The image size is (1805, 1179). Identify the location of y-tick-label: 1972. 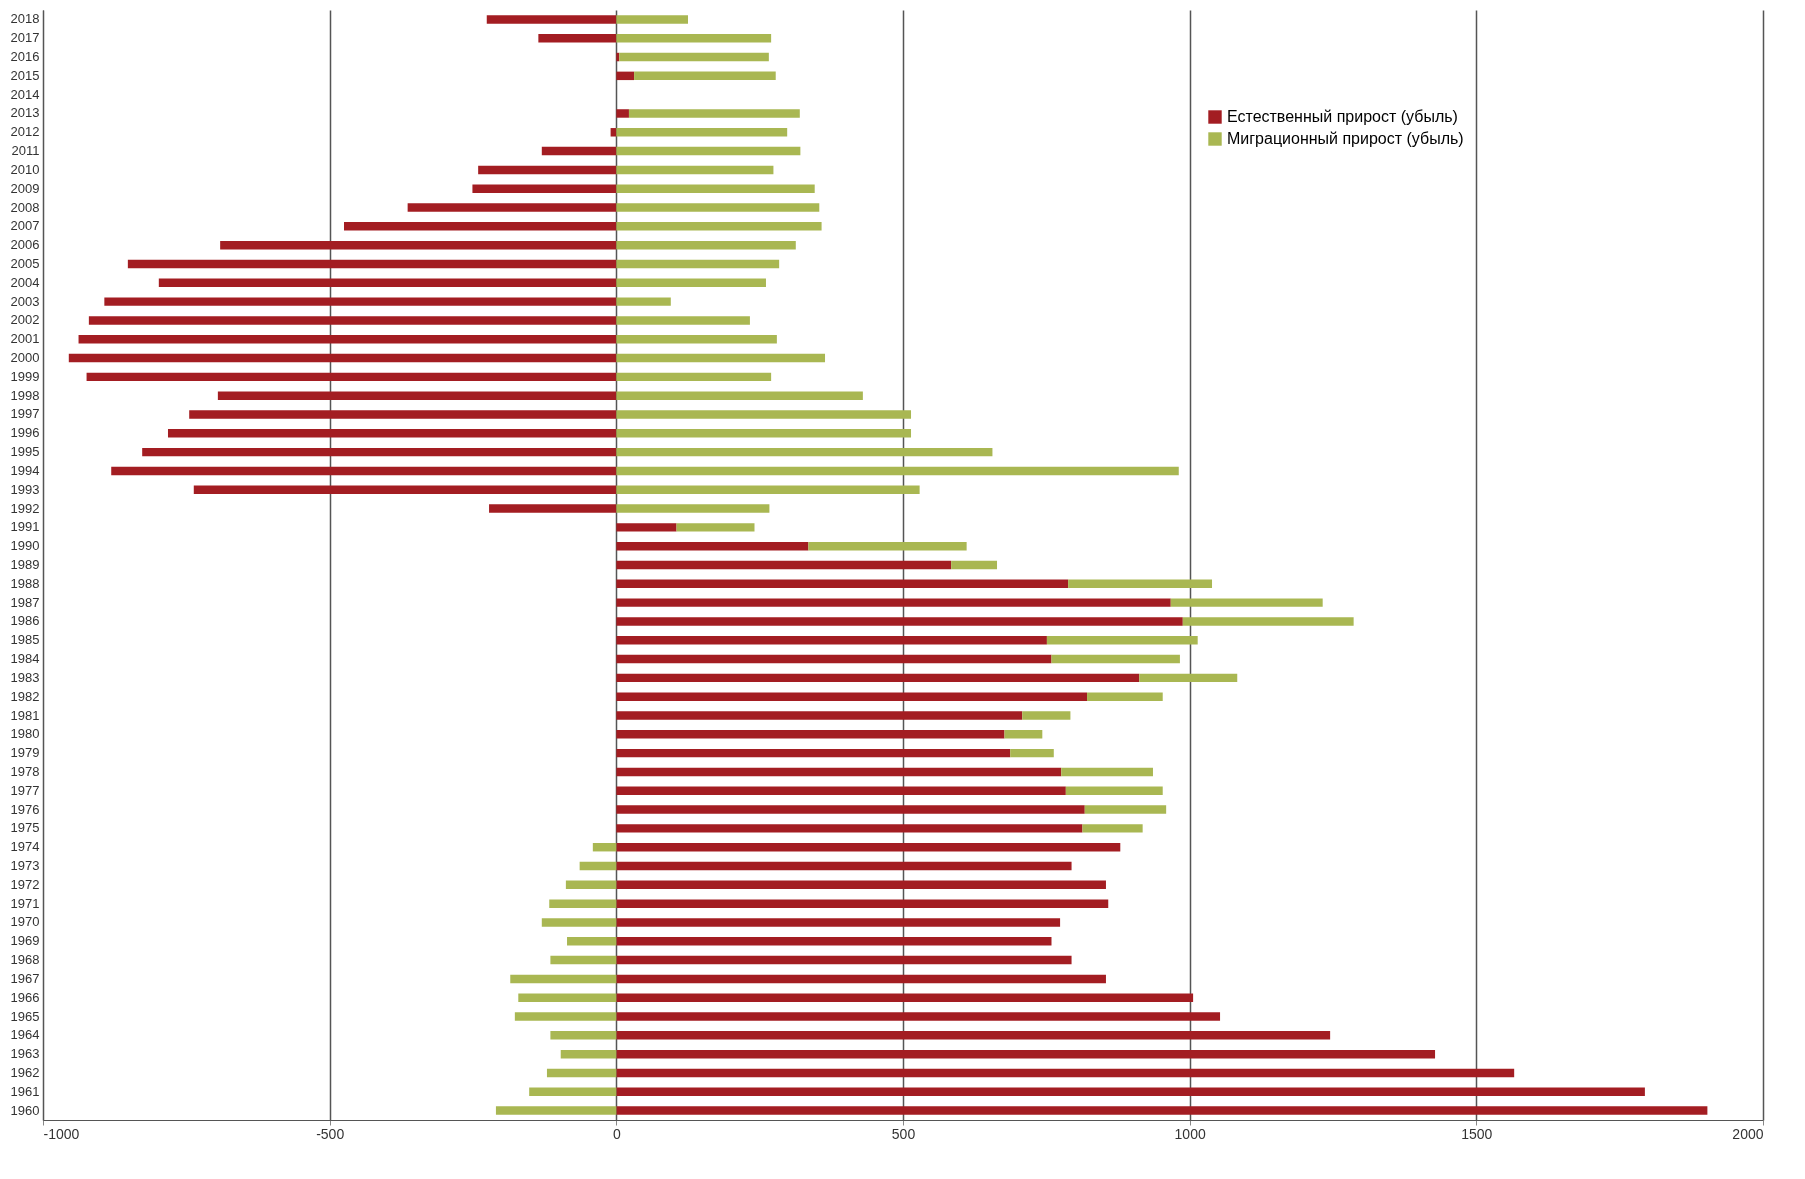
(25, 884).